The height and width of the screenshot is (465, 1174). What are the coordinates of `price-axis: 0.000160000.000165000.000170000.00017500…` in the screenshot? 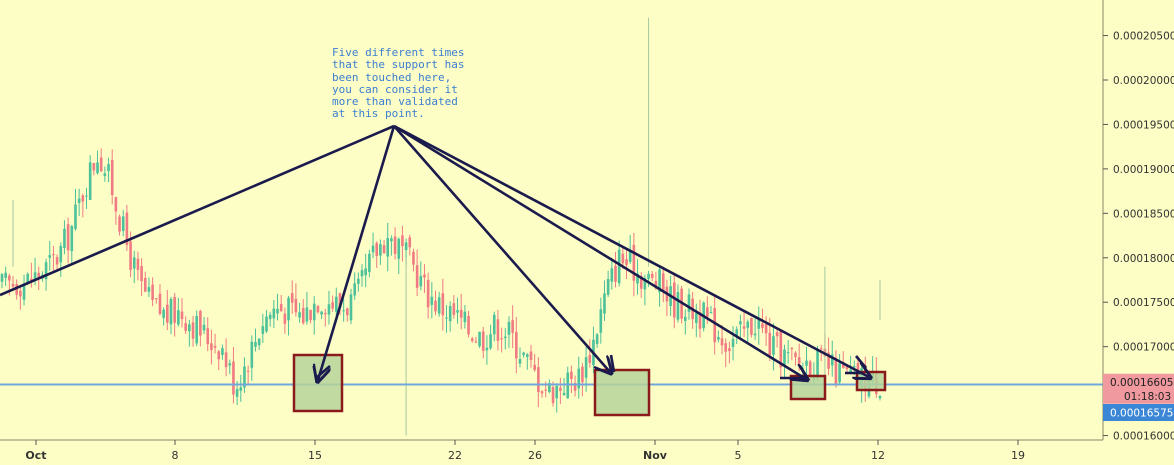 It's located at (1138, 237).